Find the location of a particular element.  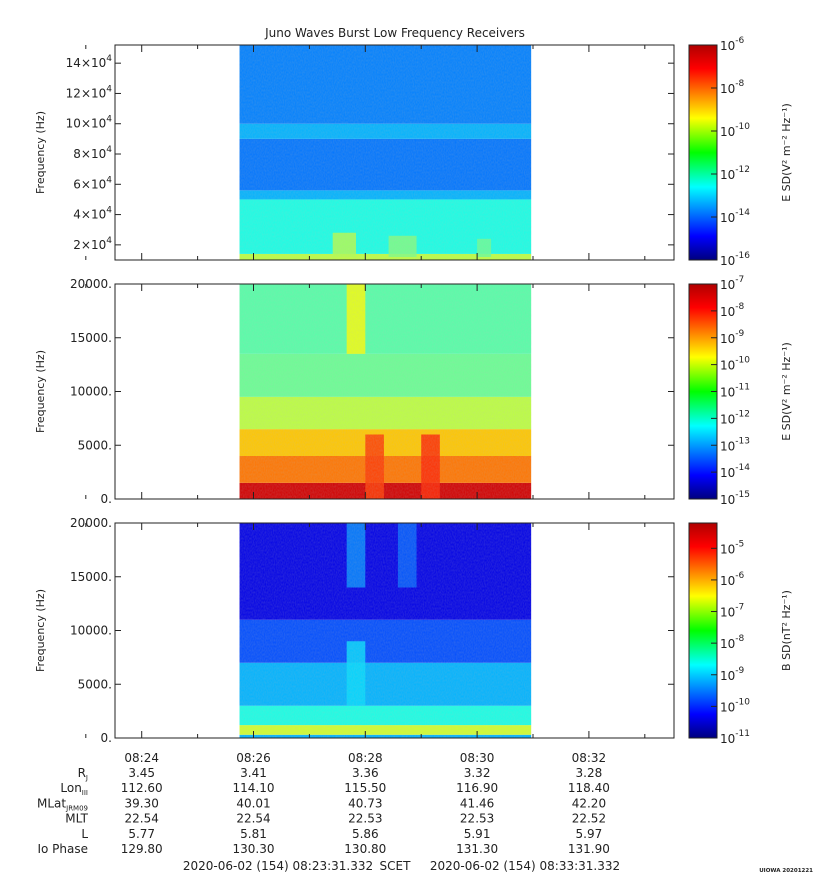

ephemeris-value: 40.01 is located at coordinates (253, 803).